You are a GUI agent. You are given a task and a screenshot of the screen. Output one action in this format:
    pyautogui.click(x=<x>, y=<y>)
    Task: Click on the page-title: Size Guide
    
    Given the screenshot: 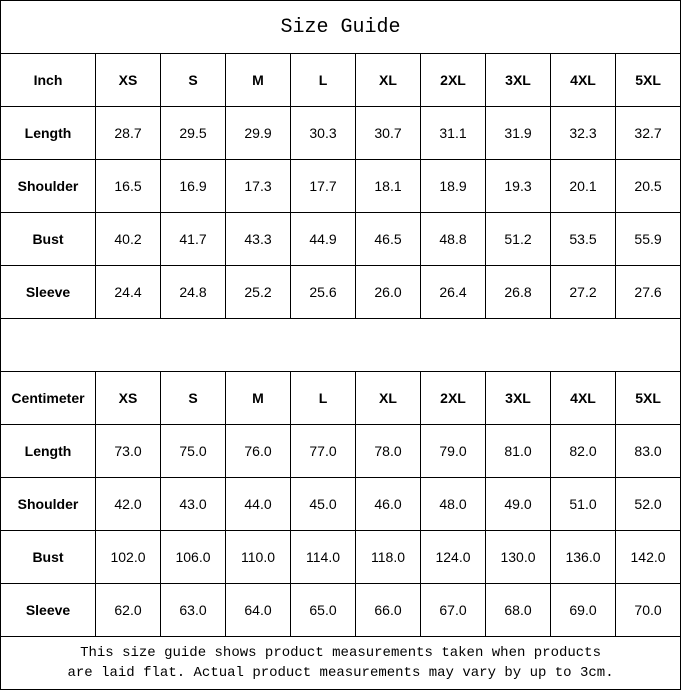 What is the action you would take?
    pyautogui.click(x=341, y=27)
    